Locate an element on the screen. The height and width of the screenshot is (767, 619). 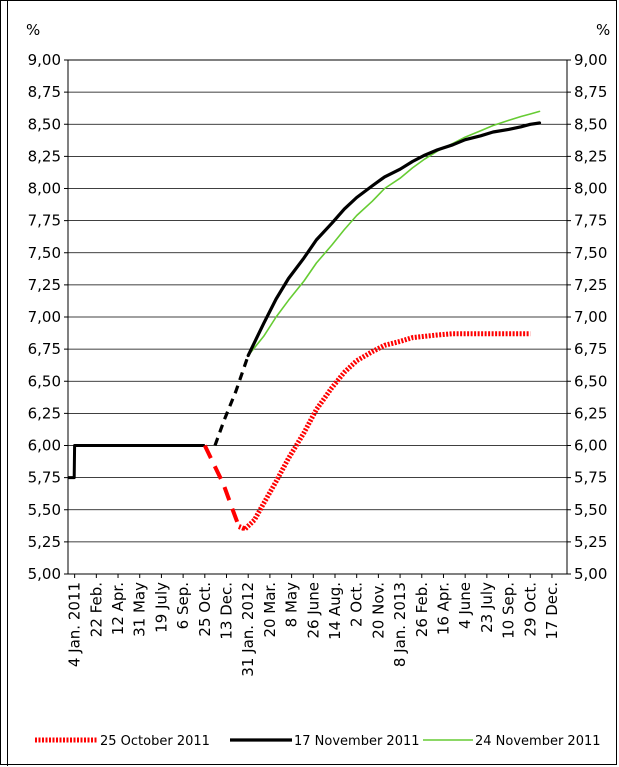
y-tick-label-left: 8,50 is located at coordinates (44, 124).